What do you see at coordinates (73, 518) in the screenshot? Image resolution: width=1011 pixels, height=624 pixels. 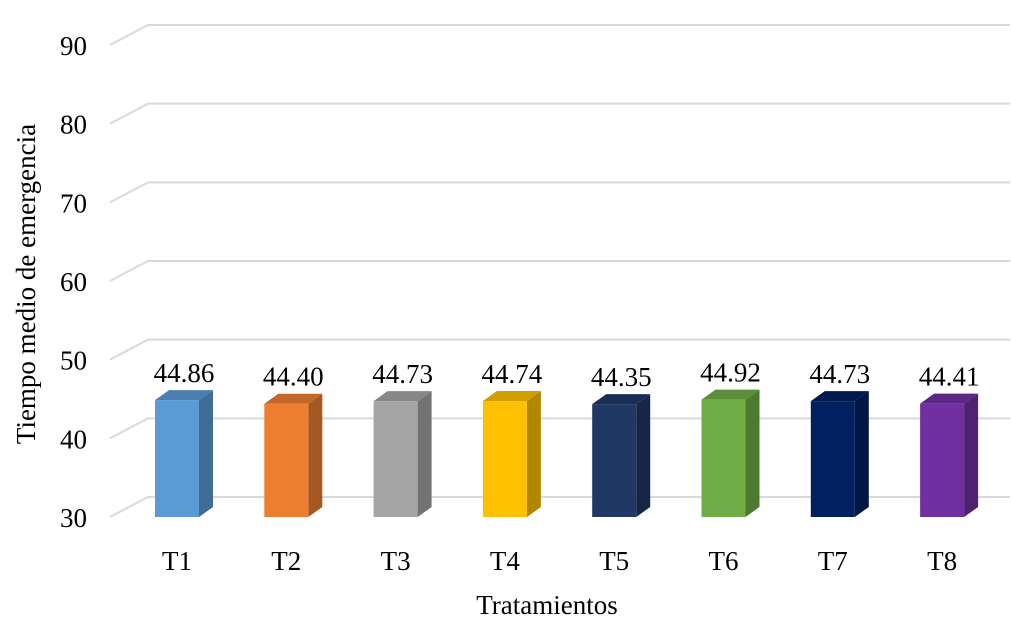 I see `y-tick-label: 30` at bounding box center [73, 518].